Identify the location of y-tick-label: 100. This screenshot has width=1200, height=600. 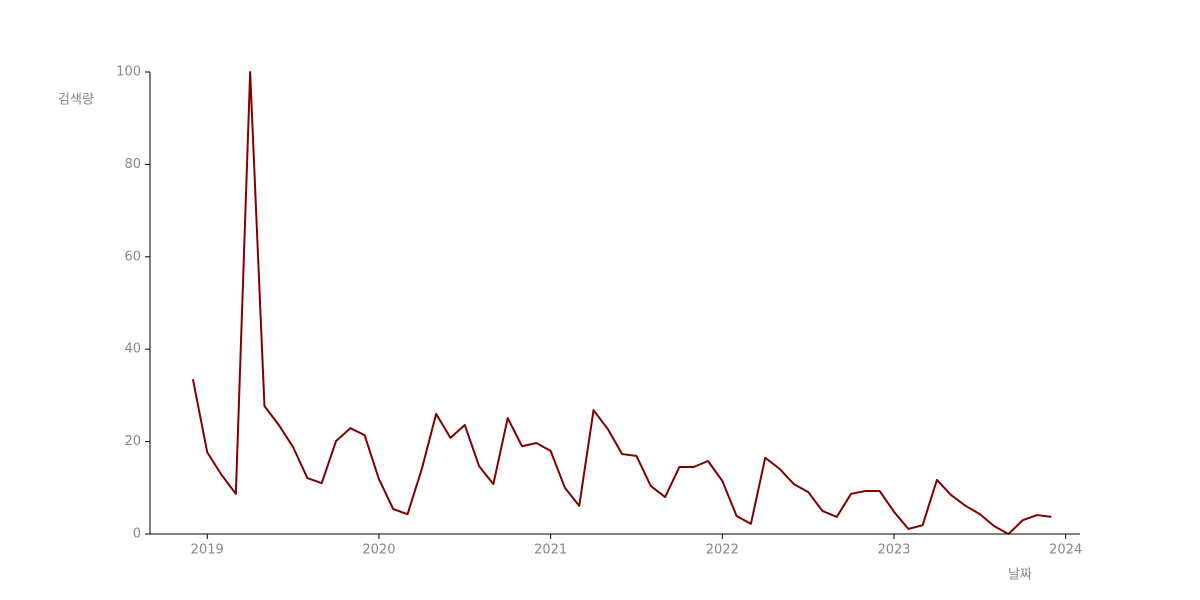
(128, 72).